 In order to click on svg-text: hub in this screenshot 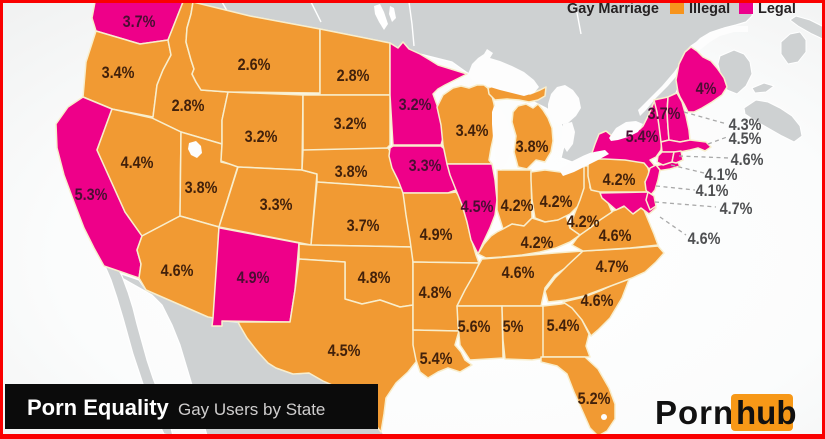, I will do `click(766, 412)`.